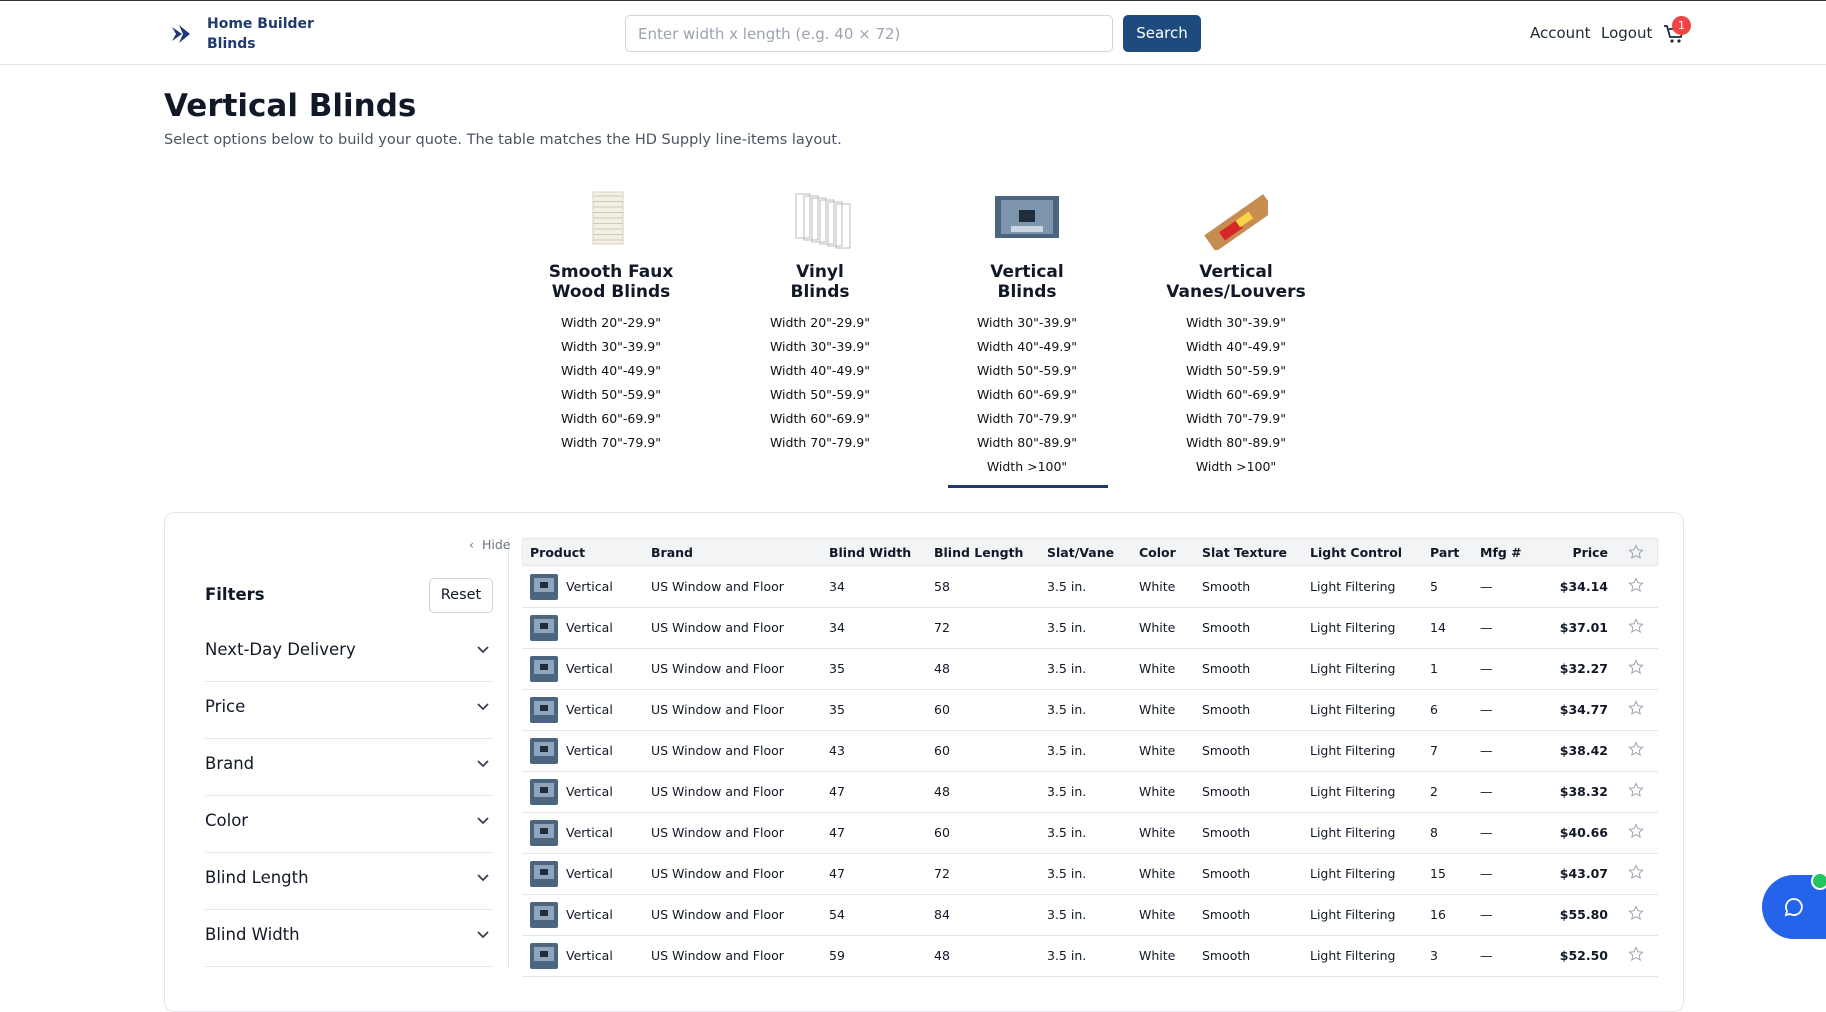  Describe the element at coordinates (1356, 552) in the screenshot. I see `column-header: Light Control` at that location.